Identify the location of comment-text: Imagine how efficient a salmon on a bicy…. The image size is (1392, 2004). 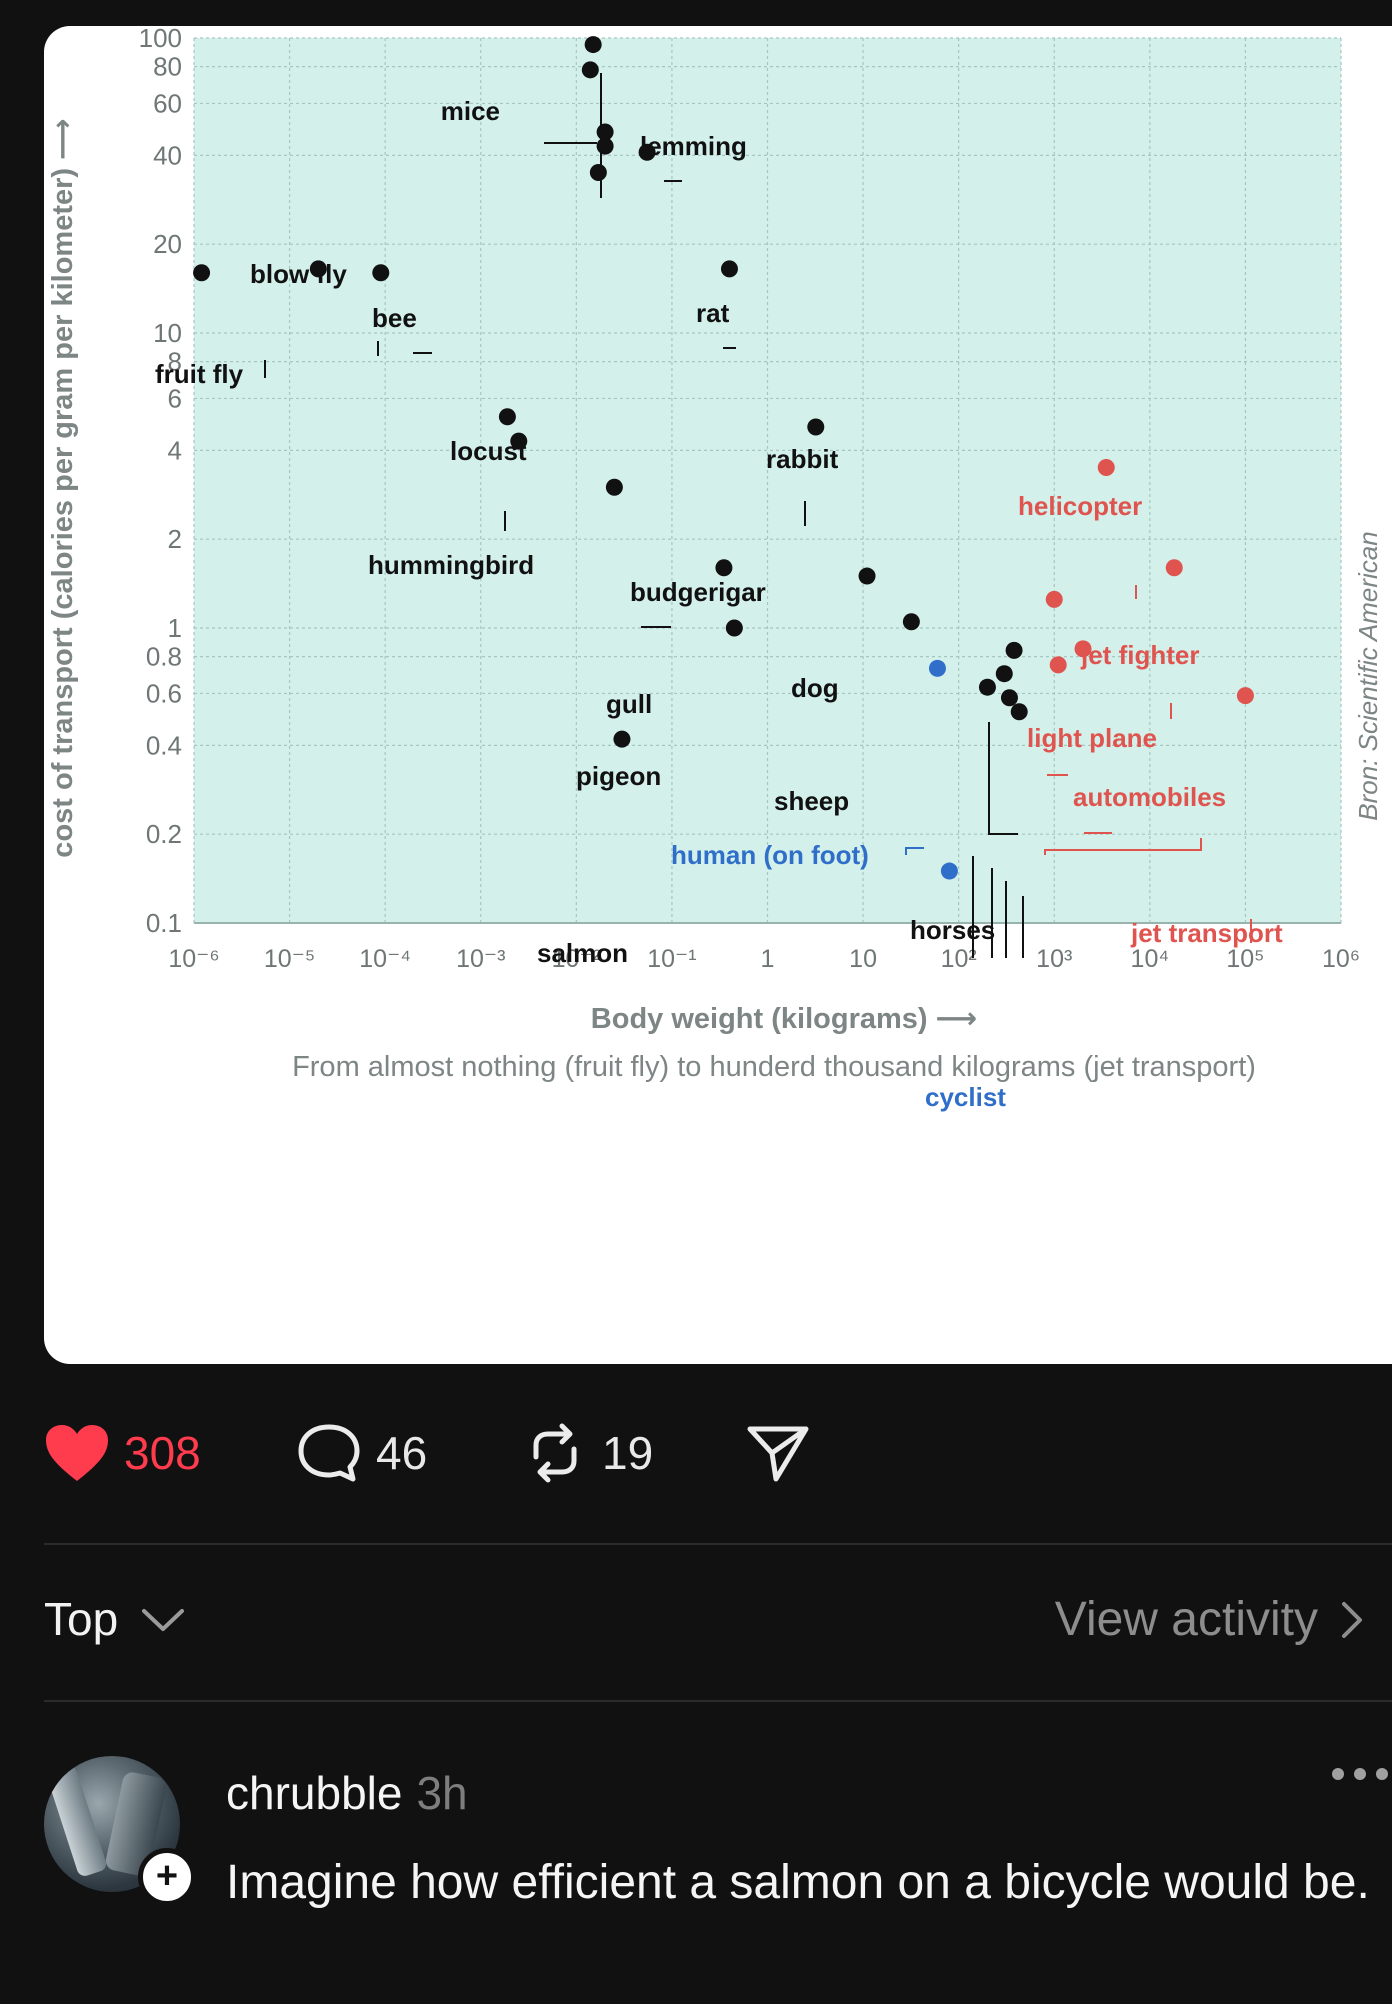
(798, 1882).